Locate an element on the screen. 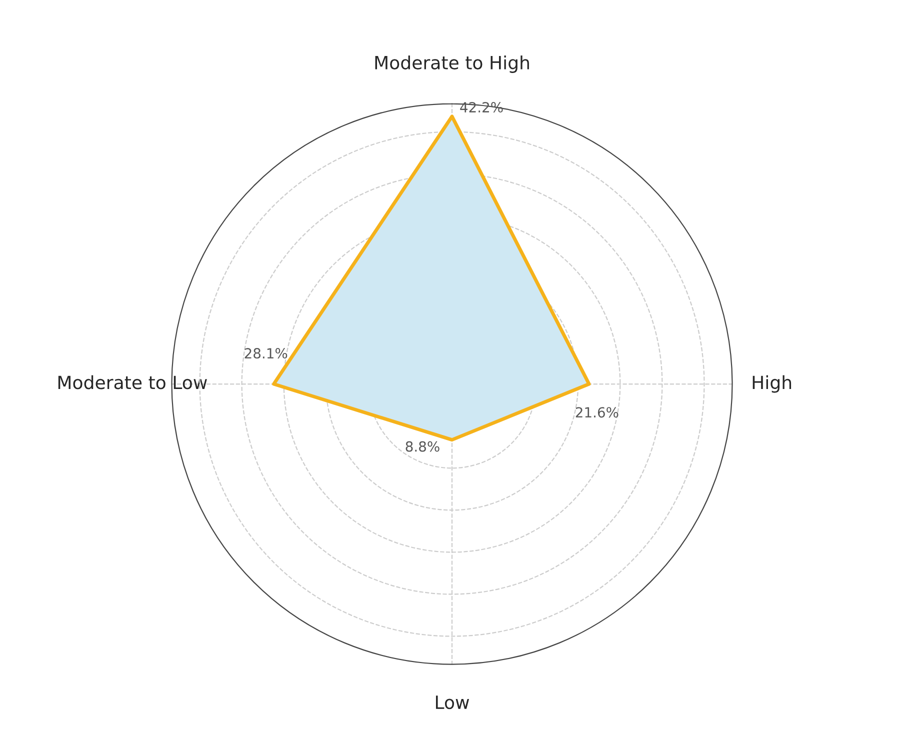 The image size is (904, 753). text: 28.1% is located at coordinates (266, 353).